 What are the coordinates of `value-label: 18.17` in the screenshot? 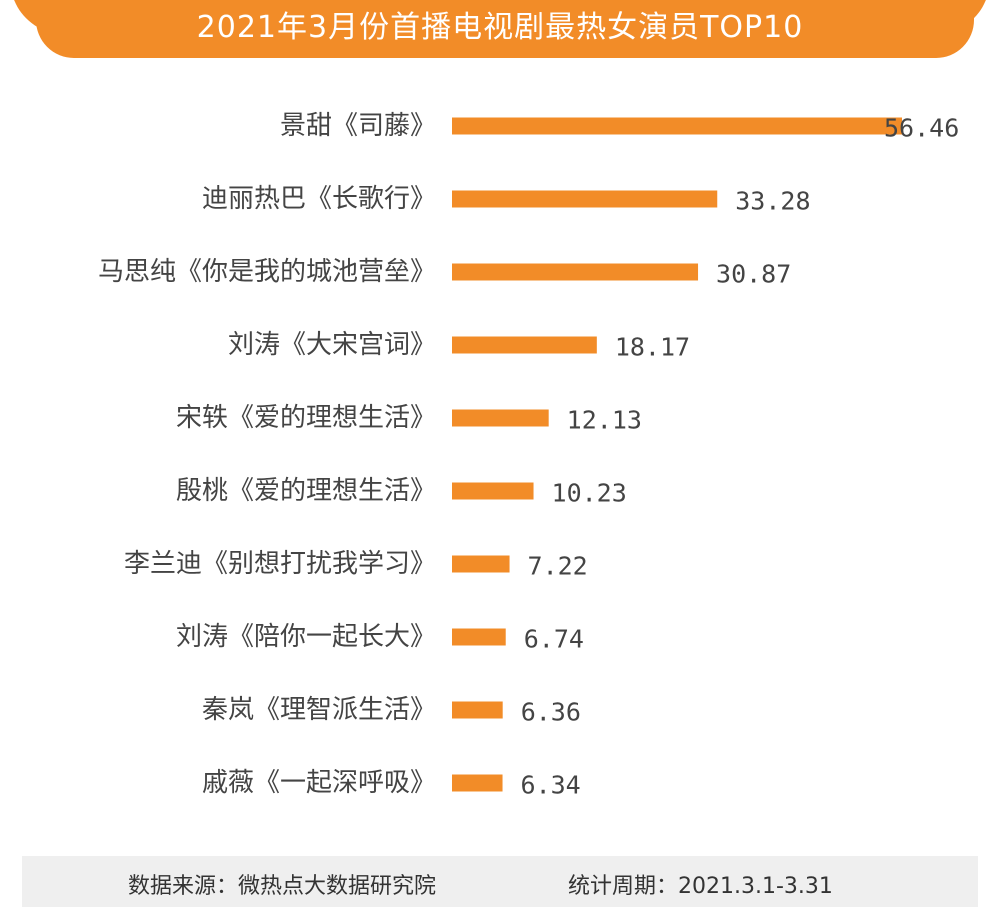 It's located at (652, 347).